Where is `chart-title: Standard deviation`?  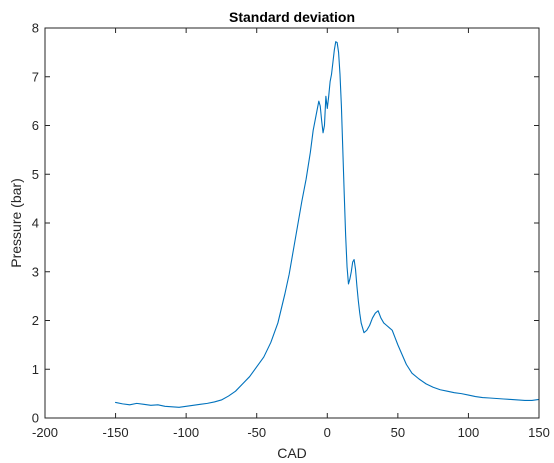
chart-title: Standard deviation is located at coordinates (292, 17).